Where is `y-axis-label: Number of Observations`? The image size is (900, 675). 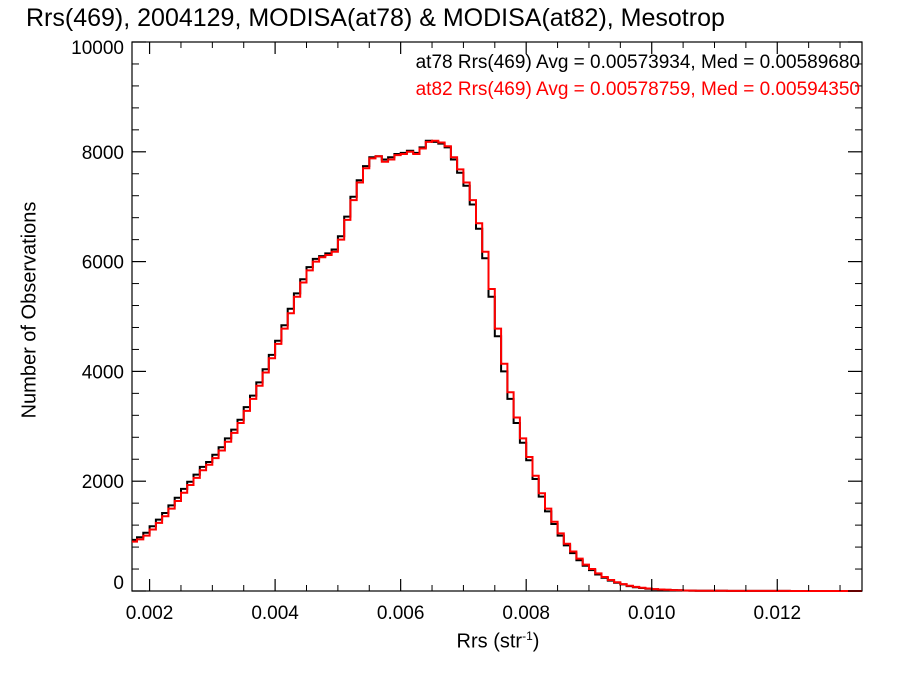 y-axis-label: Number of Observations is located at coordinates (29, 310).